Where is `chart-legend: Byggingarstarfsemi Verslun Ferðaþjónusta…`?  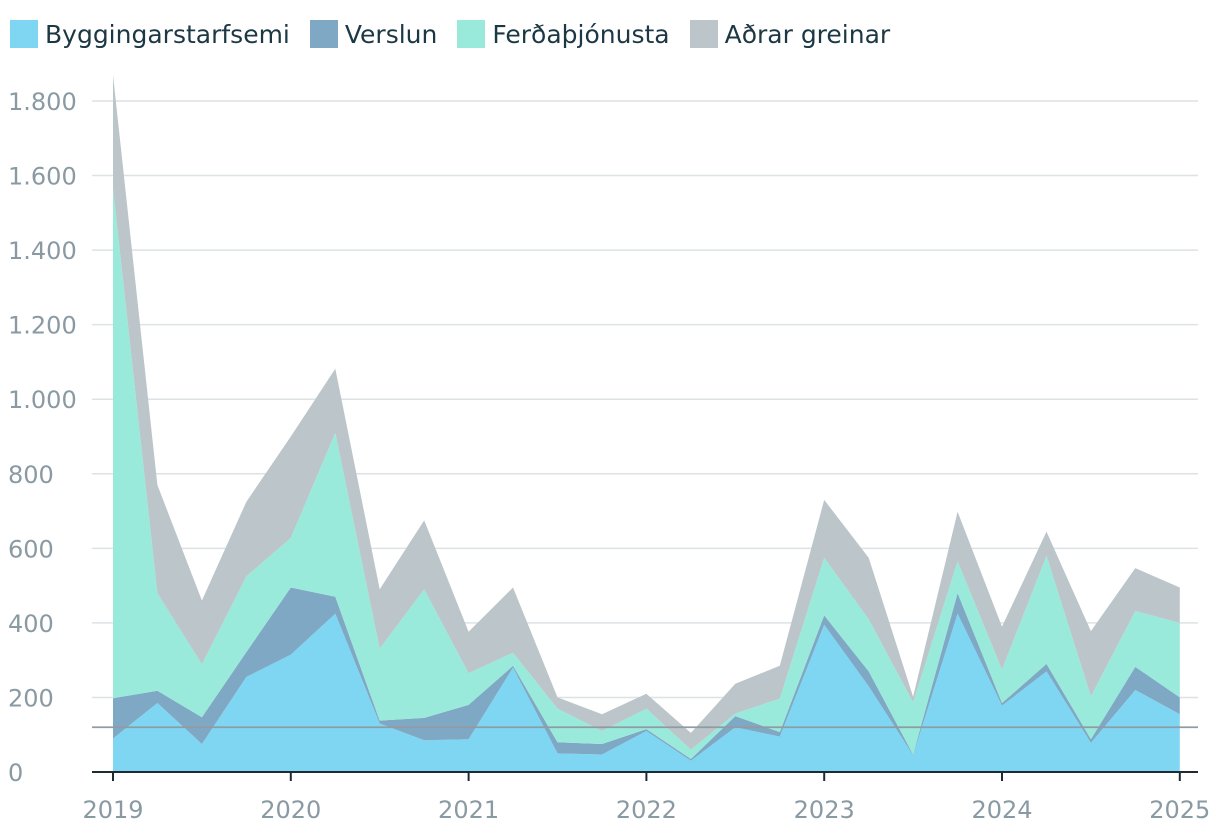 chart-legend: Byggingarstarfsemi Verslun Ferðaþjónusta… is located at coordinates (460, 34).